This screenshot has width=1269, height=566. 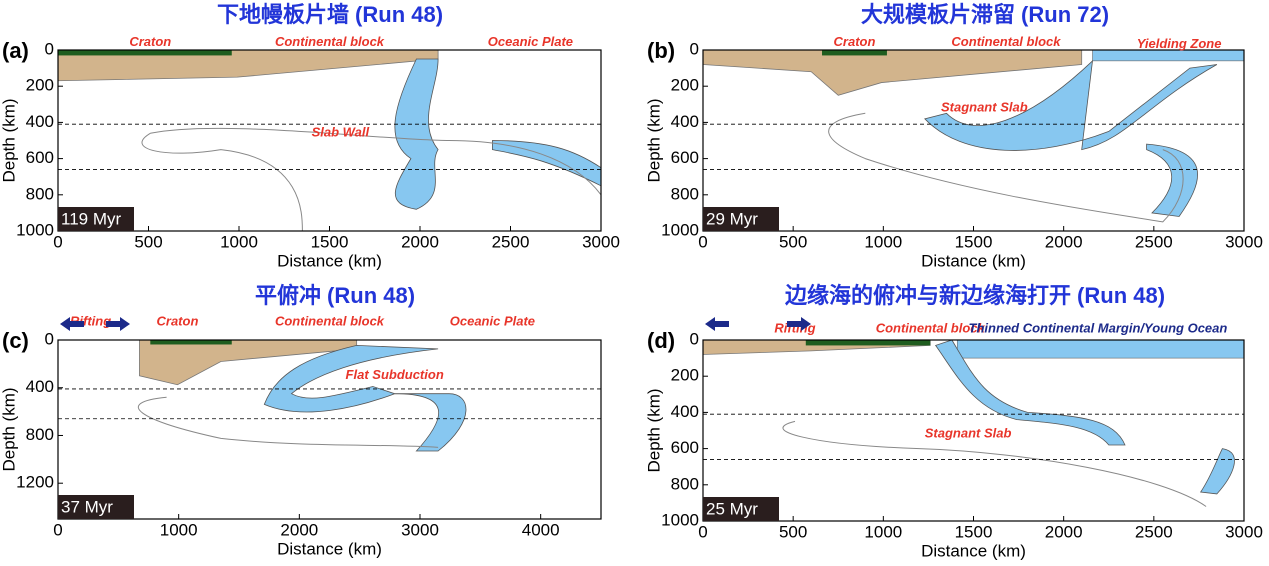 I want to click on time-label: 25 Myr, so click(x=732, y=508).